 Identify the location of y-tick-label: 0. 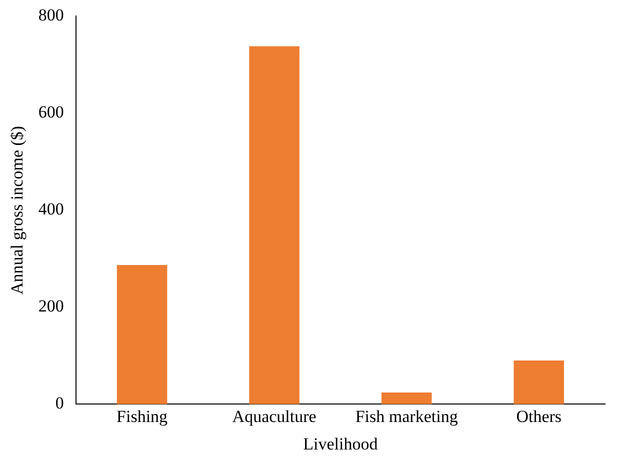
(59, 403).